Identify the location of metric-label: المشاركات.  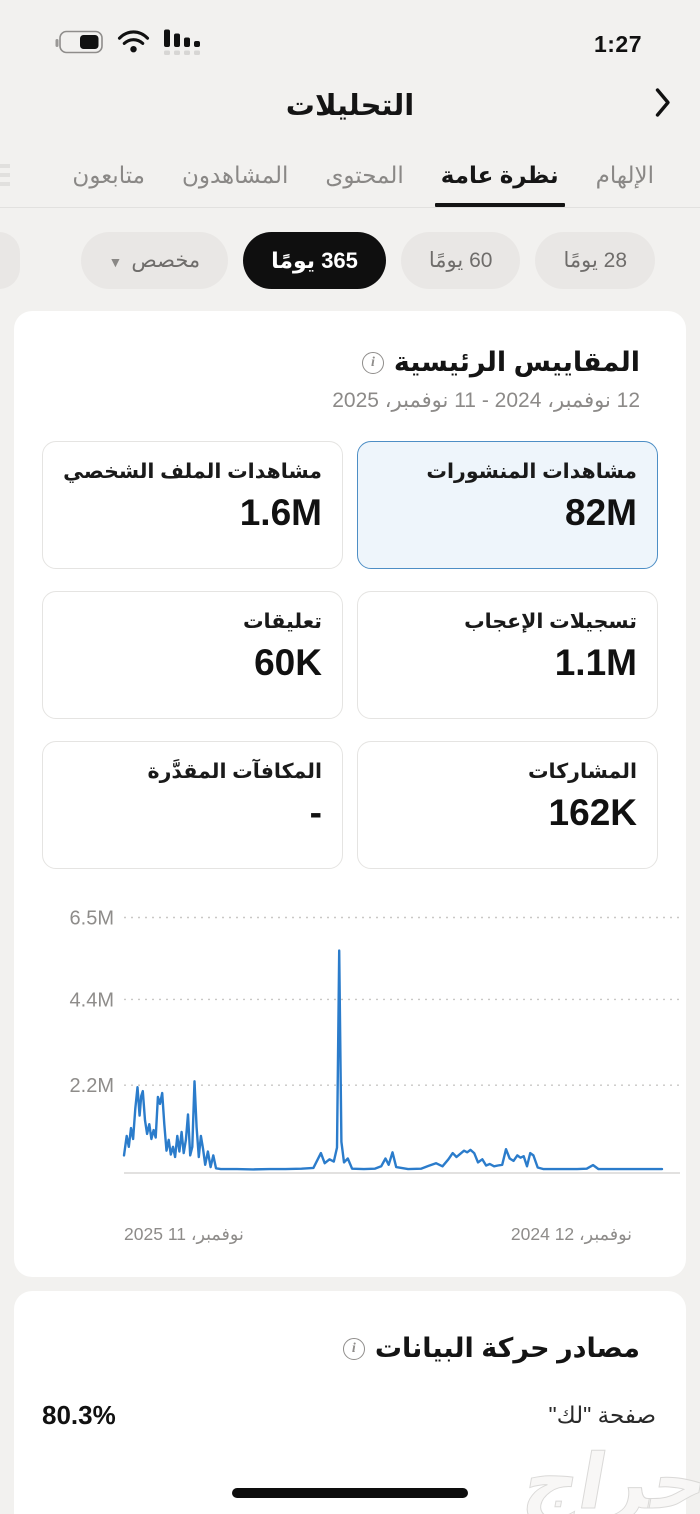
(582, 771).